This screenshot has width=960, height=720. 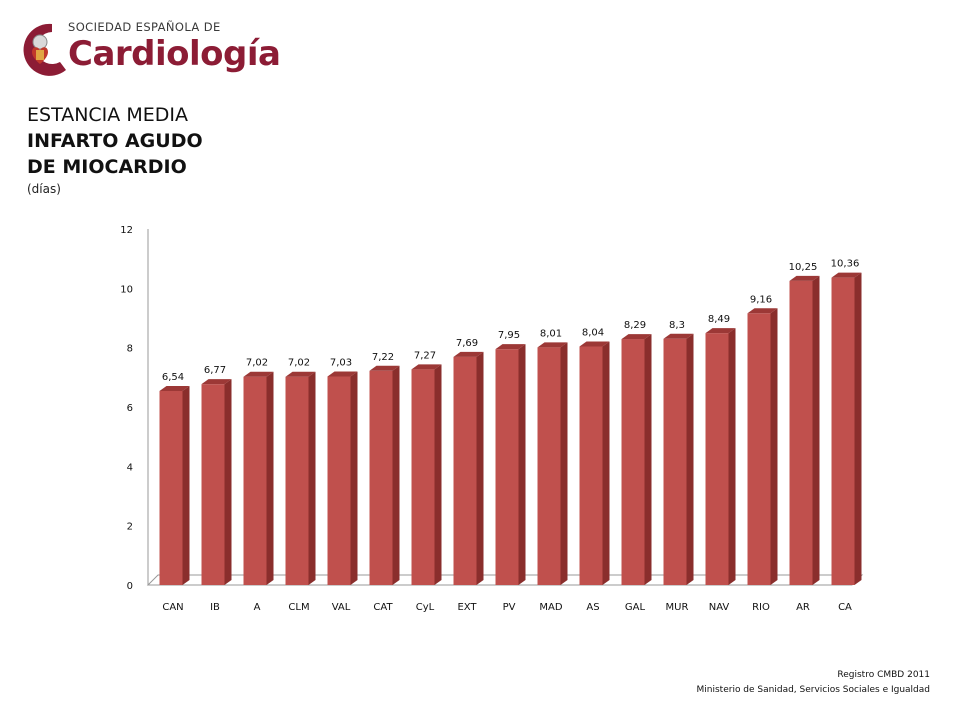 I want to click on data-label: 9,16, so click(x=761, y=299).